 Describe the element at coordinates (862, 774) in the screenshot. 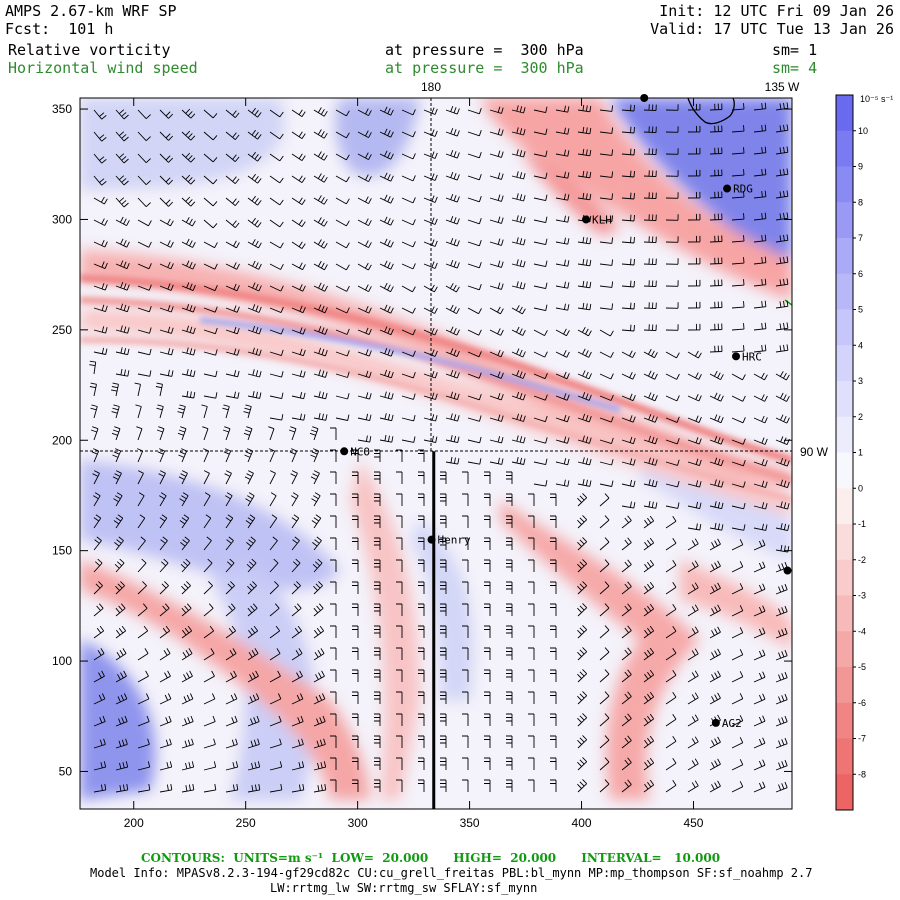

I see `colorbar-label: -8` at that location.